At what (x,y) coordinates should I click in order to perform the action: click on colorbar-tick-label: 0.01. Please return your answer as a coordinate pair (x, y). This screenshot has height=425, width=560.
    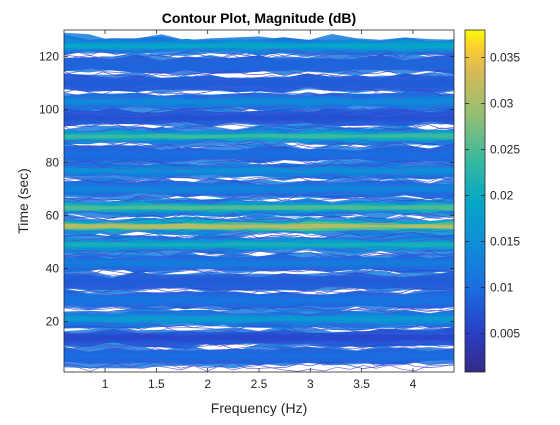
    Looking at the image, I should click on (502, 287).